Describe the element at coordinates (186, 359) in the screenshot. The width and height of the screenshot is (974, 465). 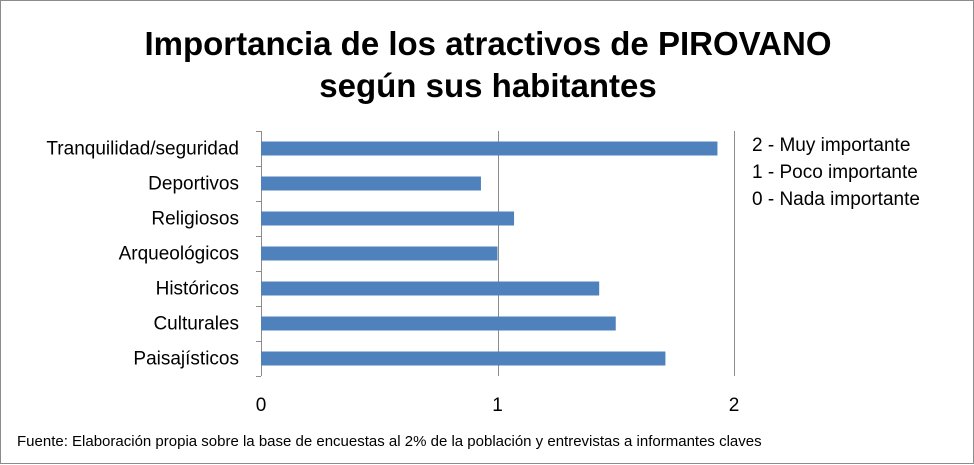
I see `category-label: Paisajísticos` at that location.